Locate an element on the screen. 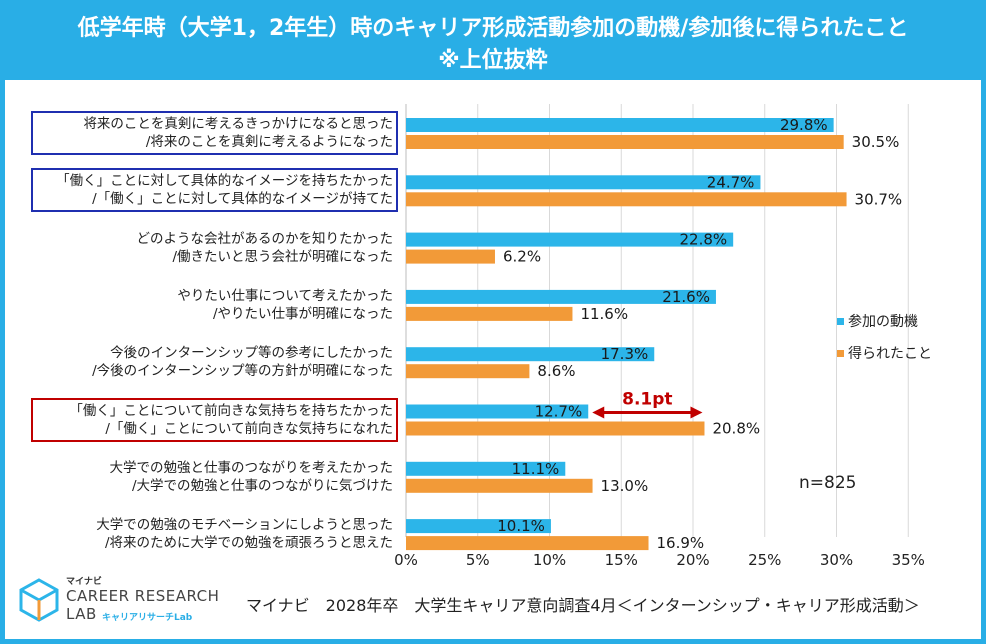 Image resolution: width=986 pixels, height=644 pixels. data-label-motive: 29.8% is located at coordinates (804, 125).